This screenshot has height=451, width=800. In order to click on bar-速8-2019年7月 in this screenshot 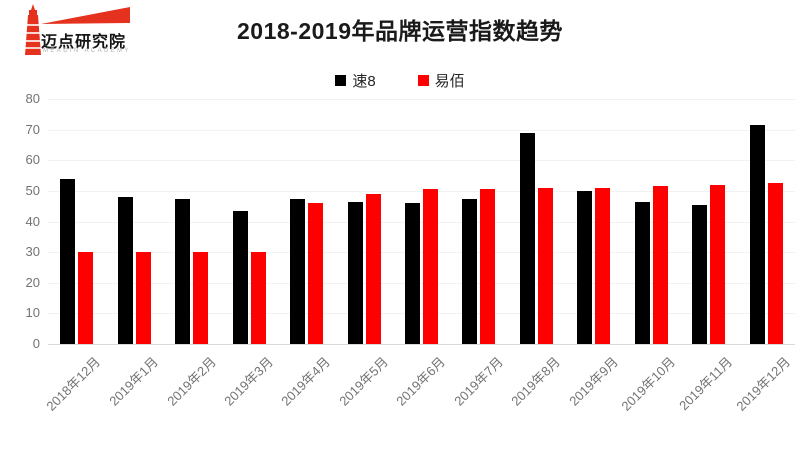, I will do `click(470, 271)`.